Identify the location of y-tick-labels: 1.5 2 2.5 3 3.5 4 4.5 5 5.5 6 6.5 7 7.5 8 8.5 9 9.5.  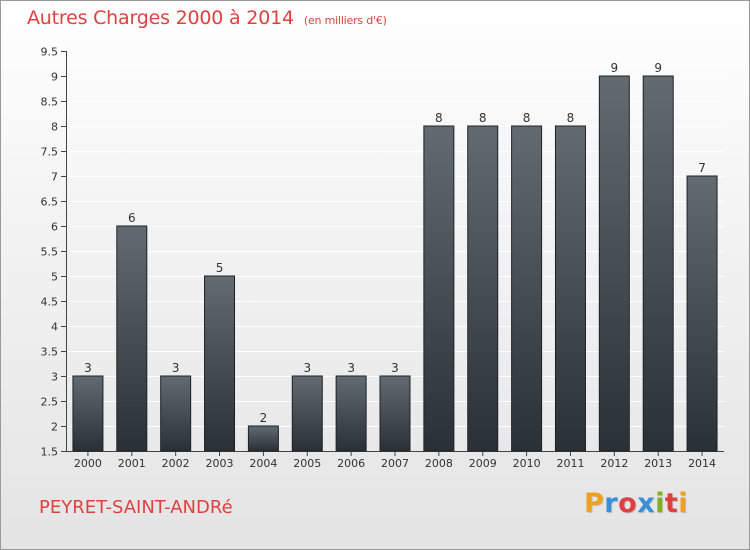
(50, 252).